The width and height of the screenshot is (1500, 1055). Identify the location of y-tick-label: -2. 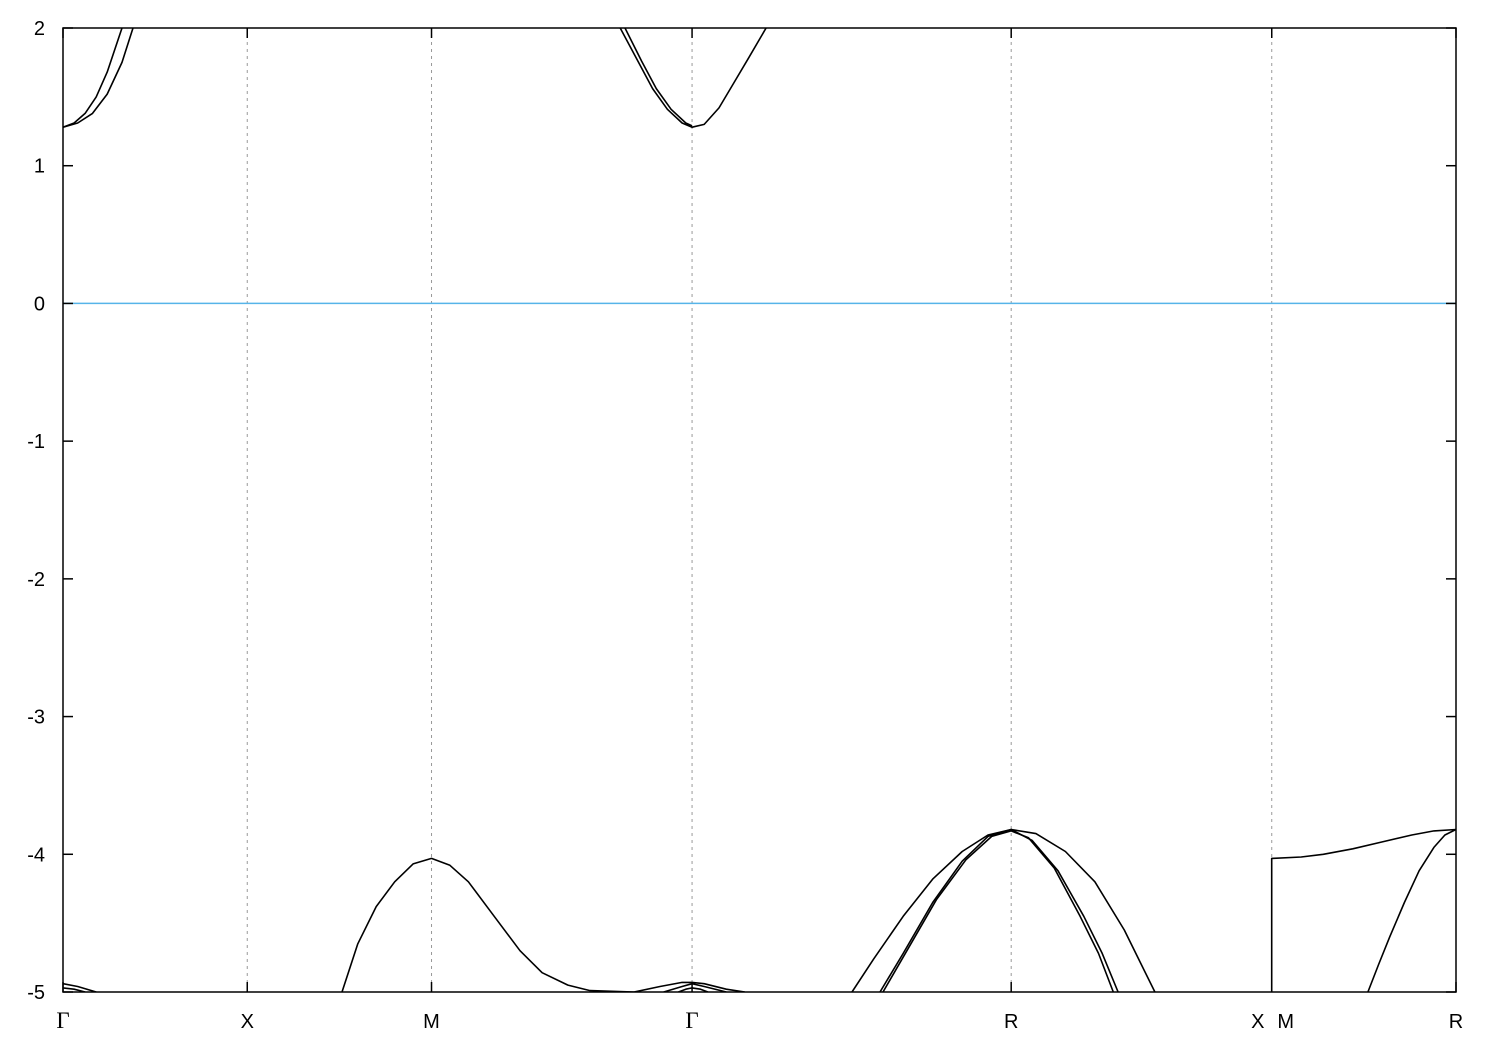
(36, 580).